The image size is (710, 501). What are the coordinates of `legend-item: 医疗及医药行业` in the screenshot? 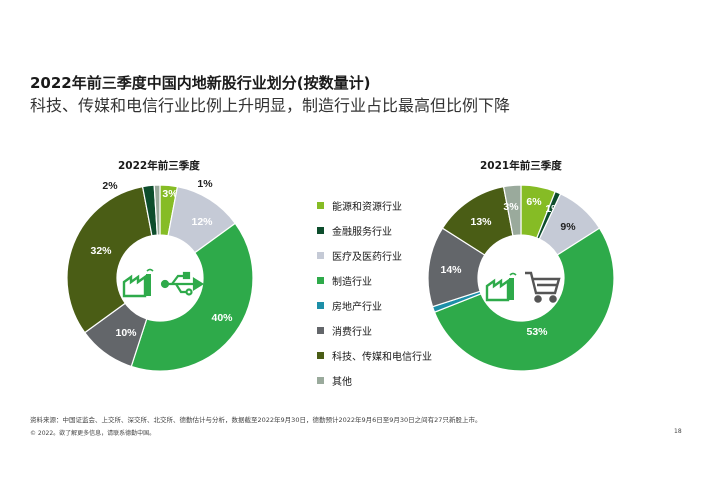 It's located at (374, 255).